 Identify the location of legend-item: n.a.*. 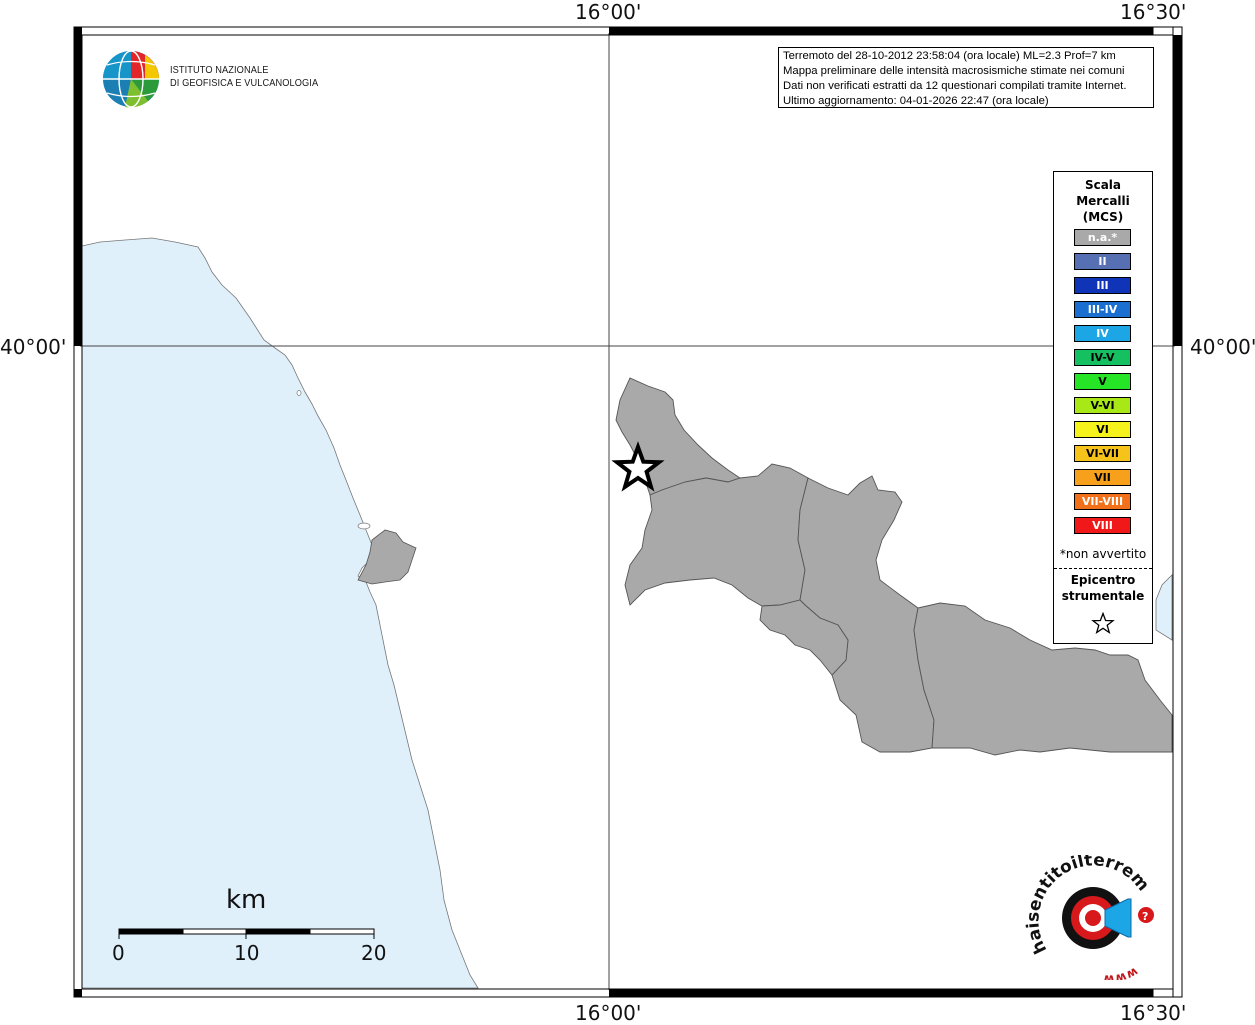
(1102, 237).